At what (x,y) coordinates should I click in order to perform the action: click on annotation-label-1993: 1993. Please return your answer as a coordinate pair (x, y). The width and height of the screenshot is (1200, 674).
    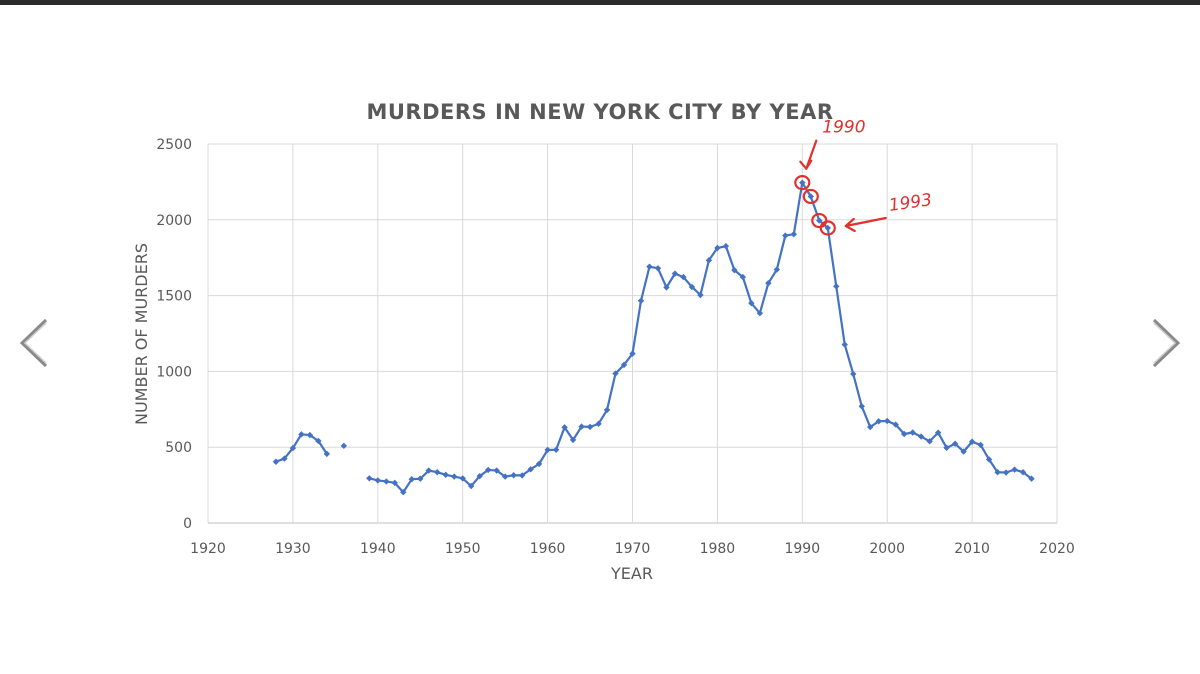
    Looking at the image, I should click on (911, 203).